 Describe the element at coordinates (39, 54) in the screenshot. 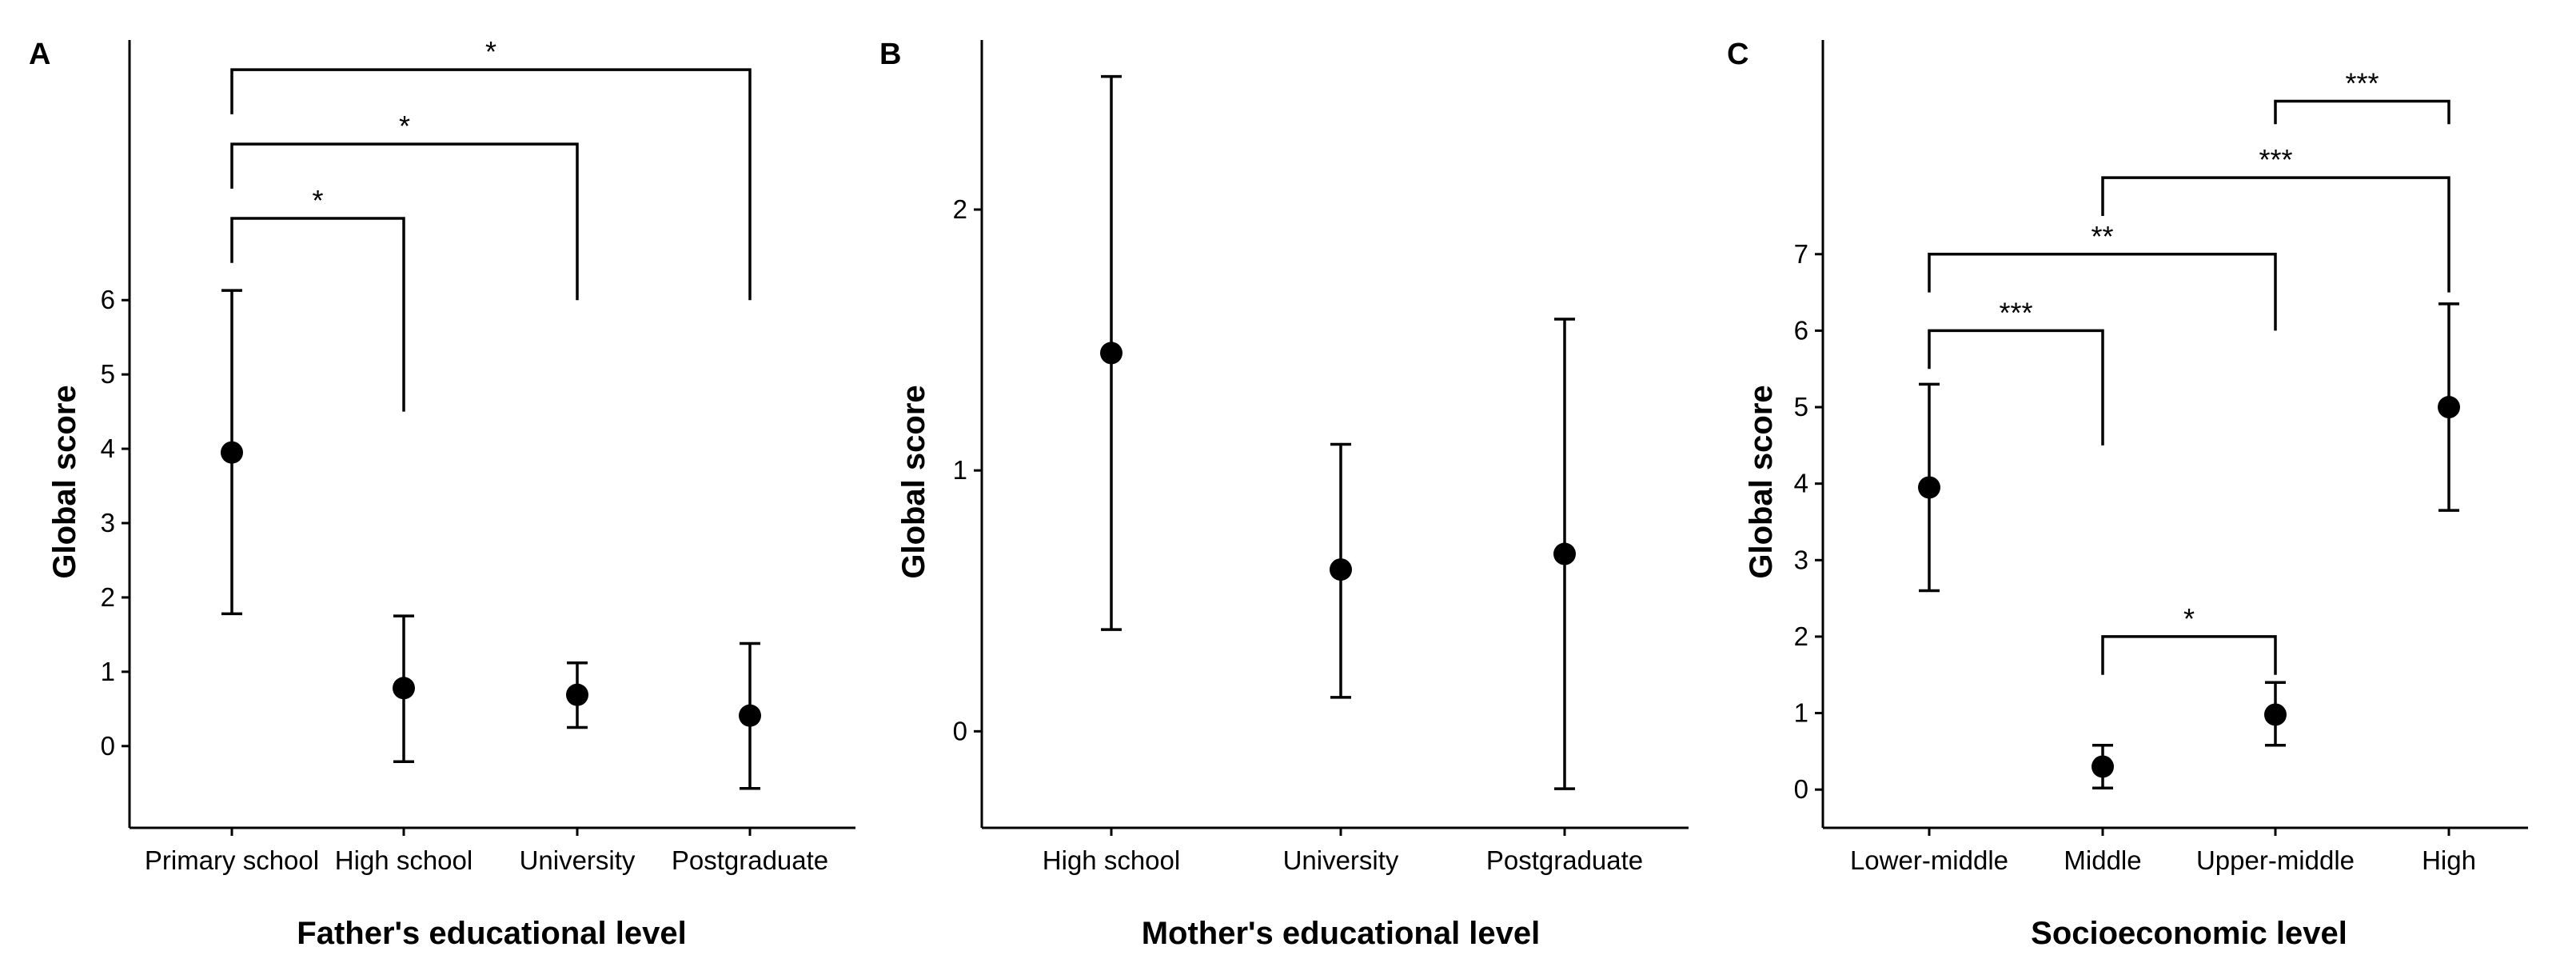

I see `panel-letter: A` at that location.